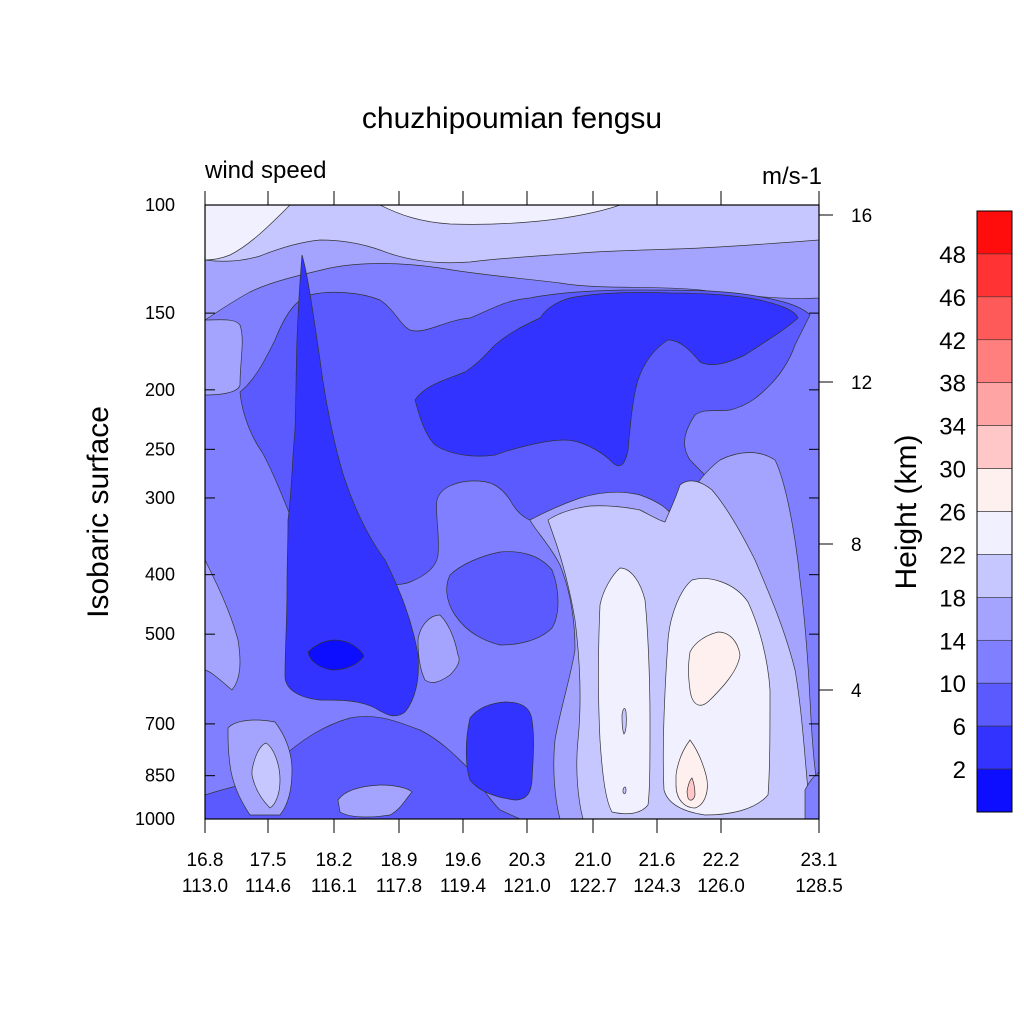 This screenshot has height=1029, width=1024. I want to click on right-axis-ticks: 16 12 8 4, so click(845, 454).